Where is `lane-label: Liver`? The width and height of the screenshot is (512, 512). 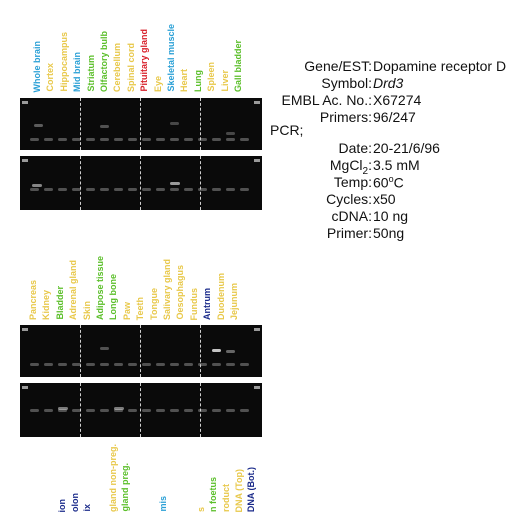 lane-label: Liver is located at coordinates (224, 81).